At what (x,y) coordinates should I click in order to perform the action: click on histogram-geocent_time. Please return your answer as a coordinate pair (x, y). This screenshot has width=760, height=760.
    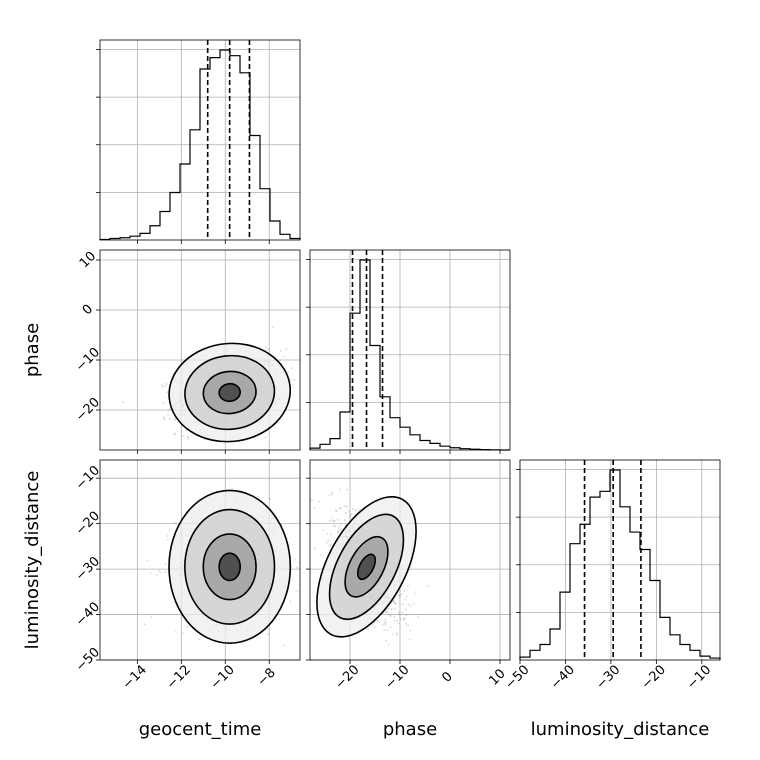
    Looking at the image, I should click on (200, 145).